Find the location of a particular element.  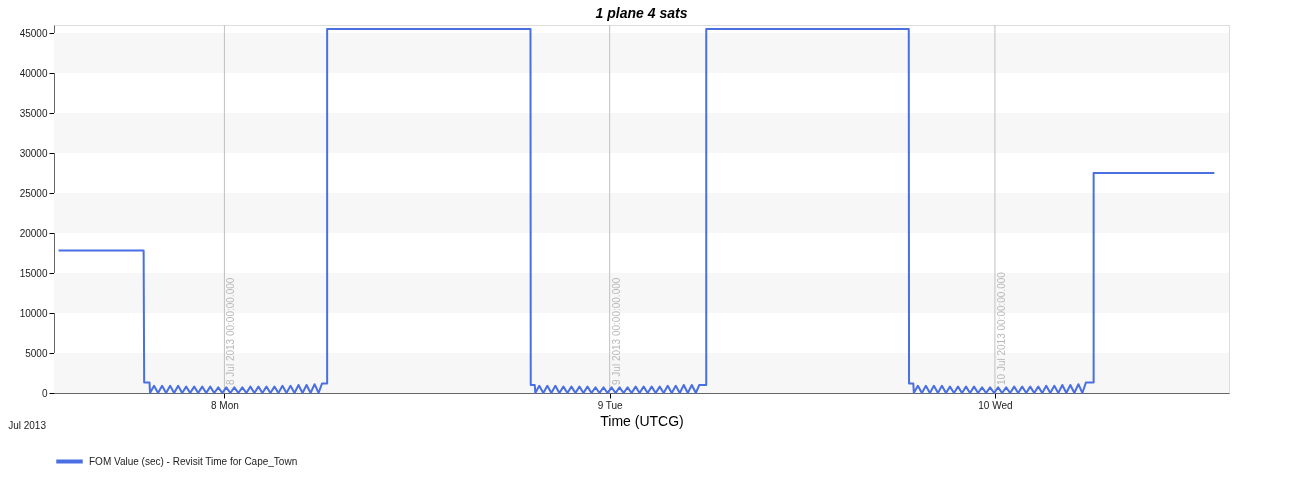

y-tick-label: 25000 is located at coordinates (33, 193).